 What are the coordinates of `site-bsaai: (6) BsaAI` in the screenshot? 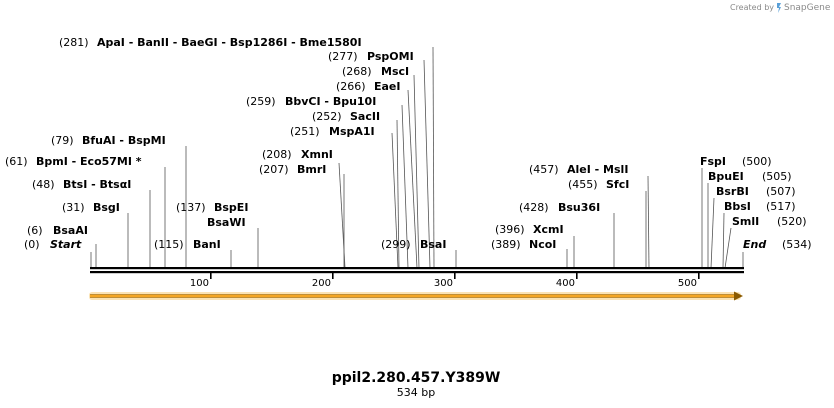 It's located at (57, 230).